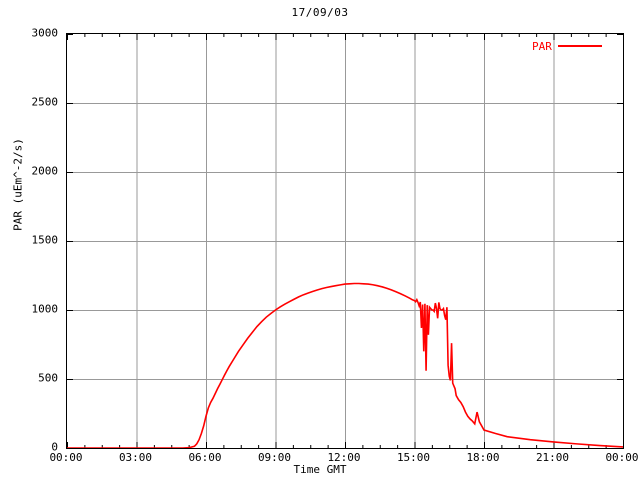 This screenshot has width=640, height=480. I want to click on x-tick-label: 03:00, so click(135, 457).